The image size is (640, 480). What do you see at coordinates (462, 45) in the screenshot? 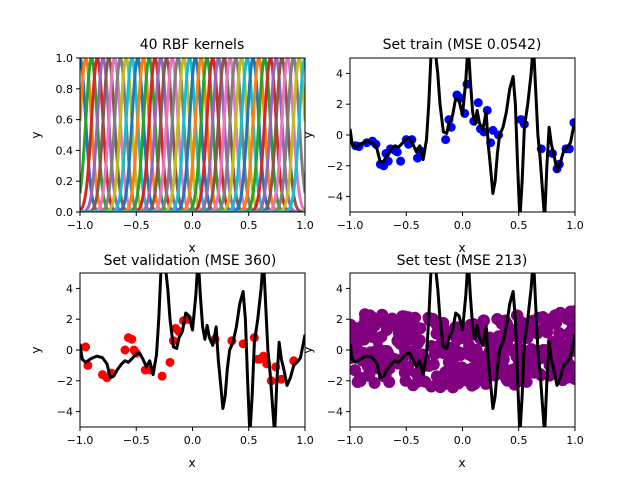
I see `panel-title: Set train (MSE 0.0542)` at bounding box center [462, 45].